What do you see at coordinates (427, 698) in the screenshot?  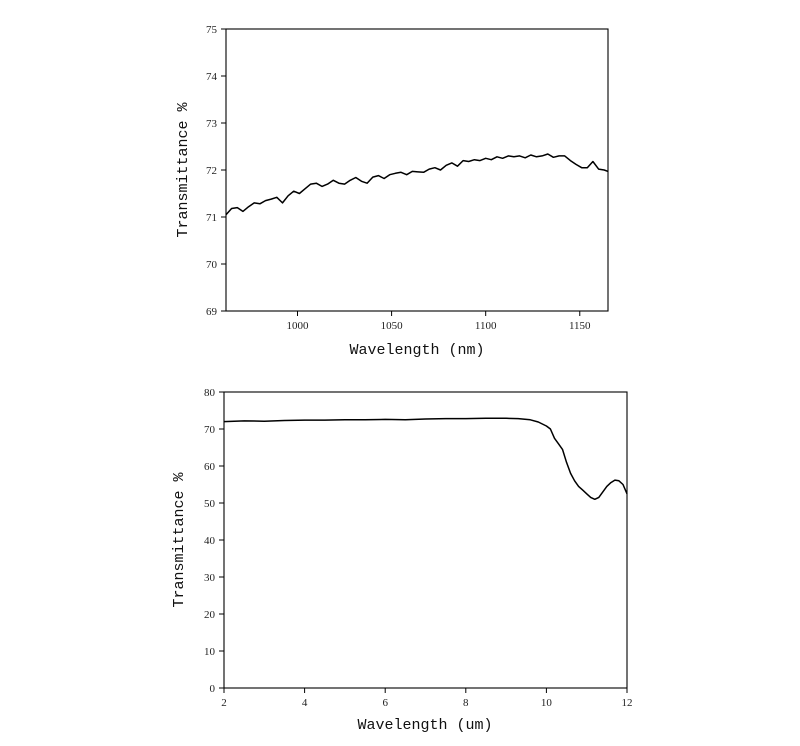 I see `bottom-x-ticks: 2 4 6 8 10 12` at bounding box center [427, 698].